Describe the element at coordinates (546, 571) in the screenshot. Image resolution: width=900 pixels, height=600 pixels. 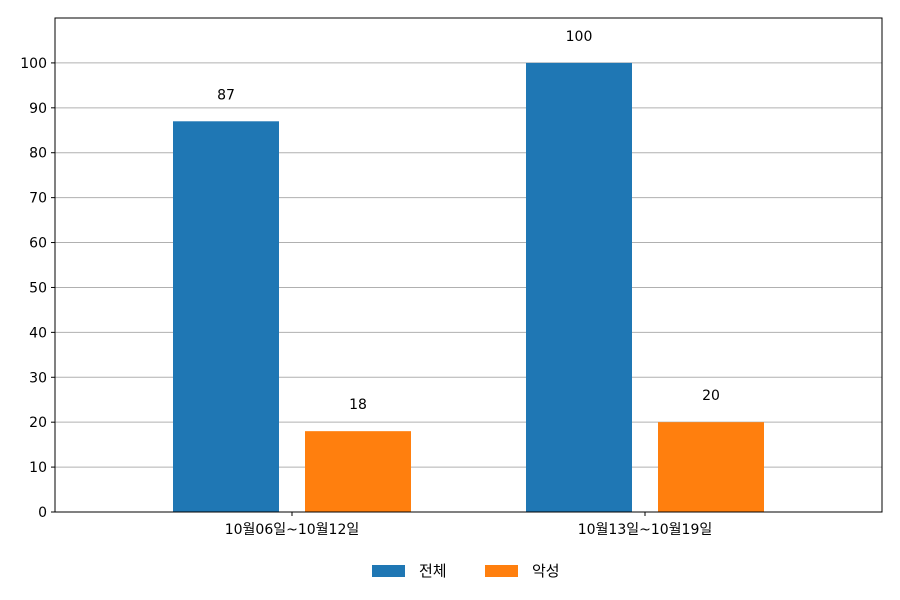
I see `legend-label: 악성` at that location.